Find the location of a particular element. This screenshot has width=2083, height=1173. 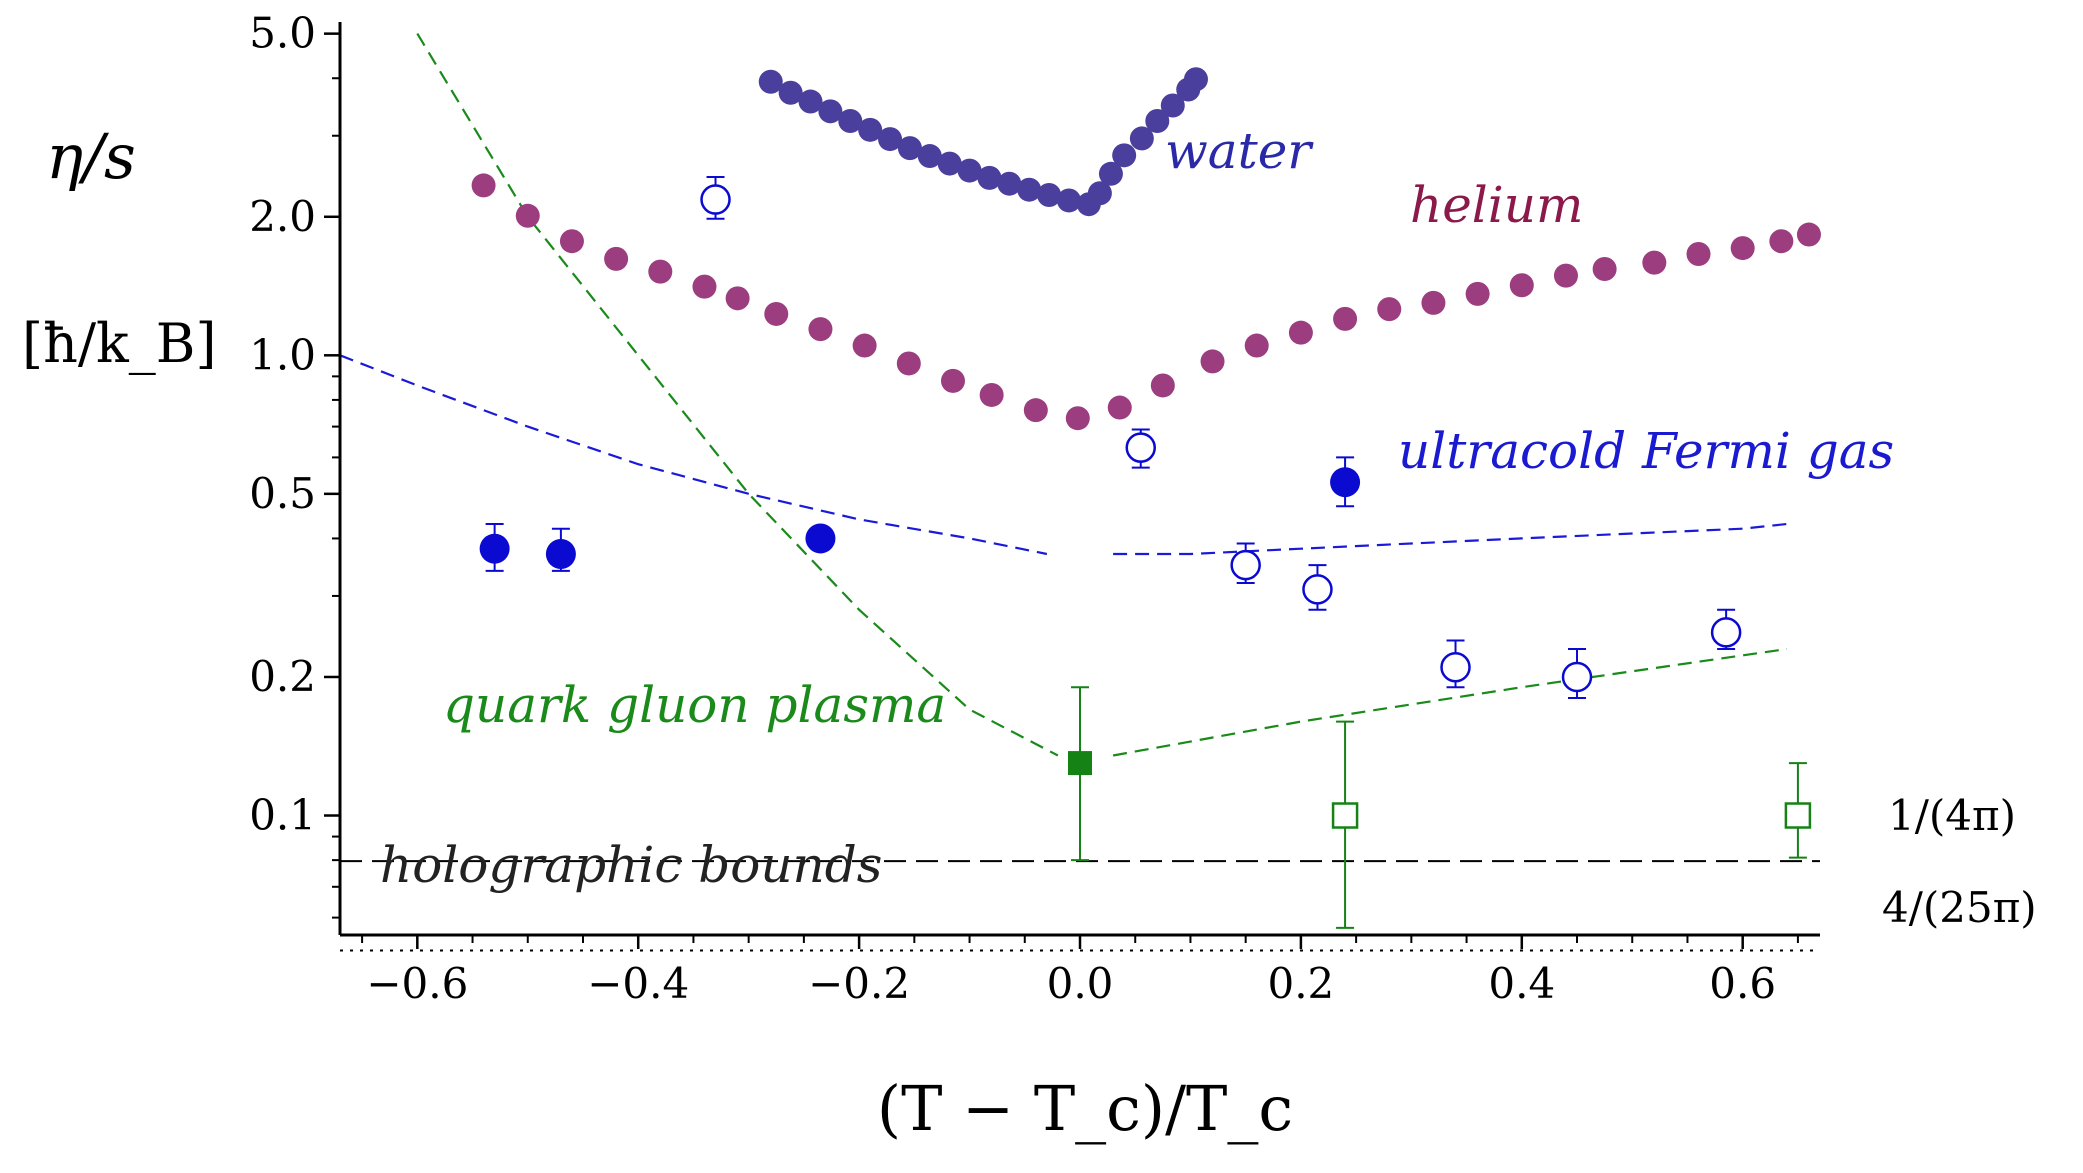

x-tick-label: −0.4 is located at coordinates (638, 983).